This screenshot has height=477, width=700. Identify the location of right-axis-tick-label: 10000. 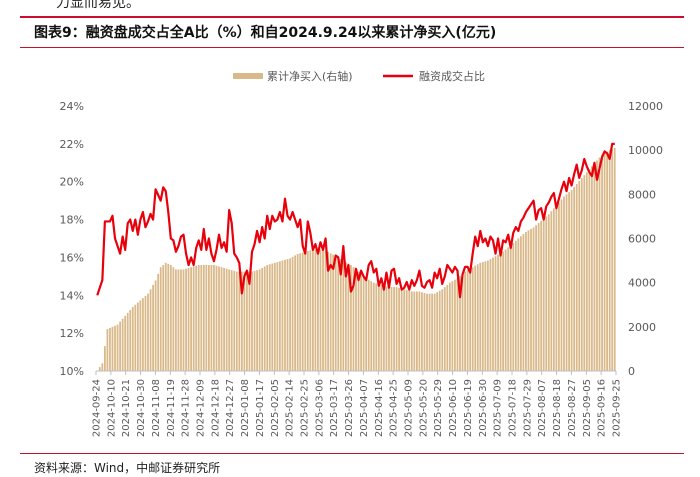
(645, 150).